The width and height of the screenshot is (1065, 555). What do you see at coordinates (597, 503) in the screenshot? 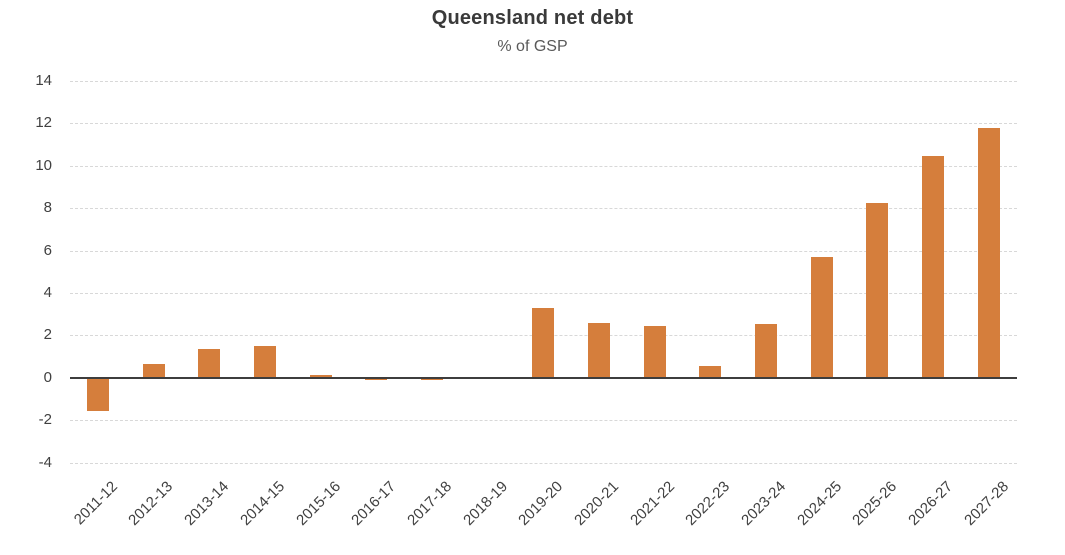
I see `x-axis-tick-2020-21: 2020-21` at bounding box center [597, 503].